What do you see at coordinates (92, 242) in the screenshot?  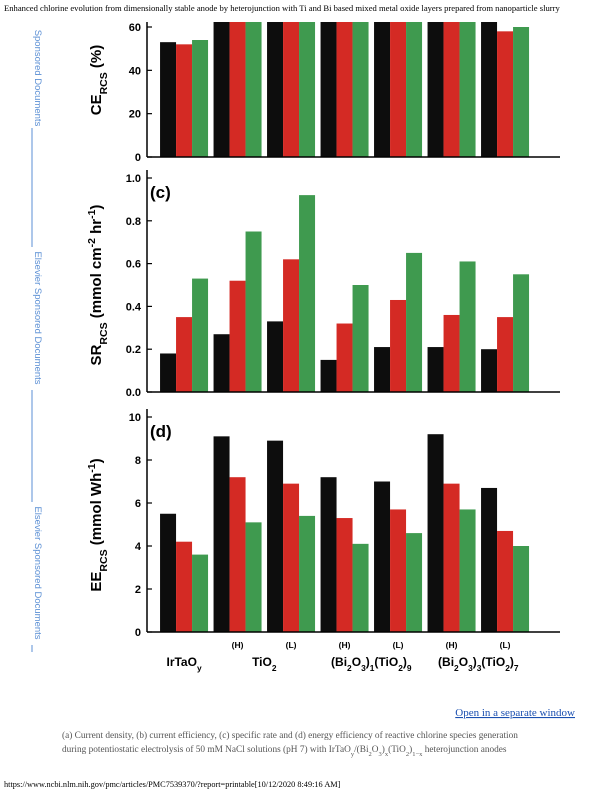 I see `text-part: -2` at bounding box center [92, 242].